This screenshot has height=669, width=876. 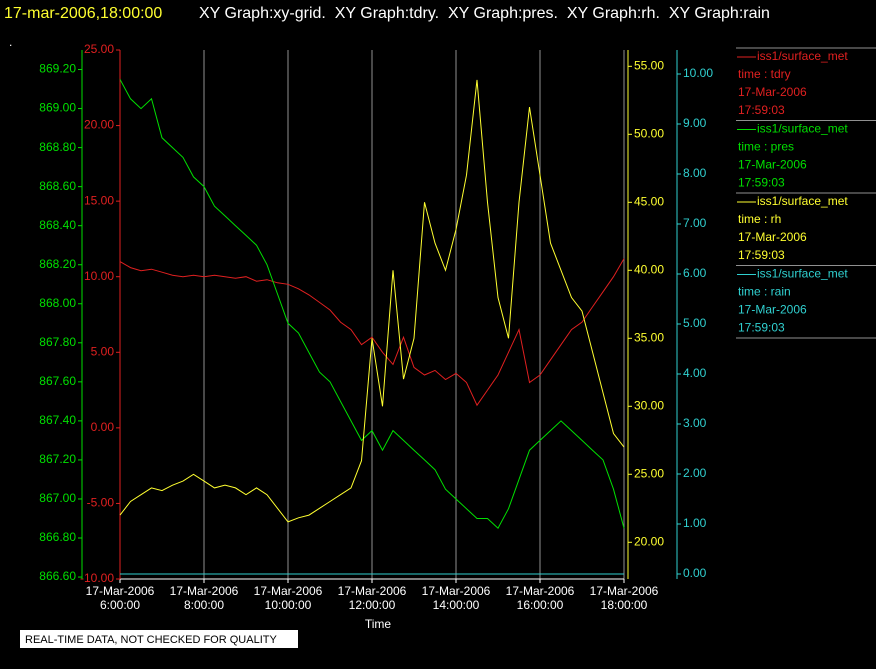 What do you see at coordinates (649, 201) in the screenshot?
I see `y-tick-label: 45.00` at bounding box center [649, 201].